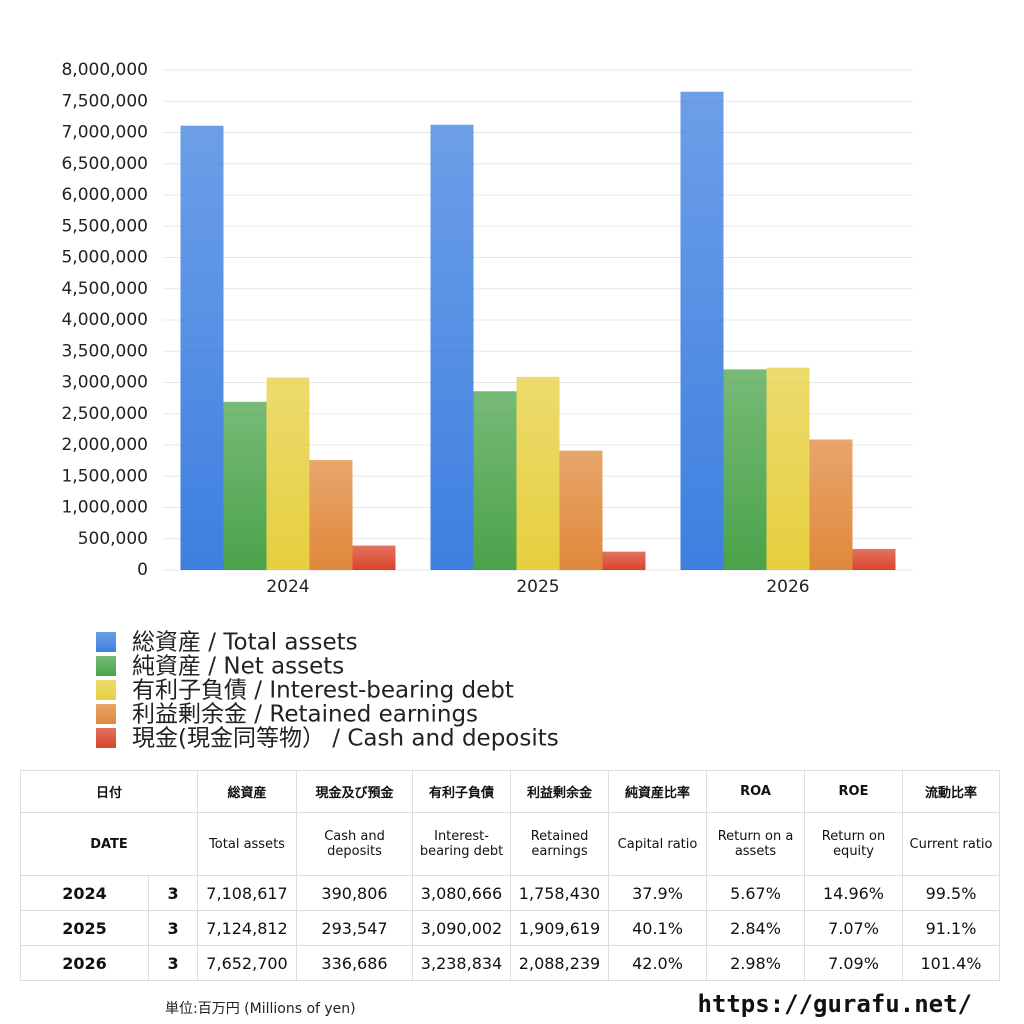 Image resolution: width=1024 pixels, height=1024 pixels. Describe the element at coordinates (104, 101) in the screenshot. I see `y-tick-label: 7,500,000` at that location.